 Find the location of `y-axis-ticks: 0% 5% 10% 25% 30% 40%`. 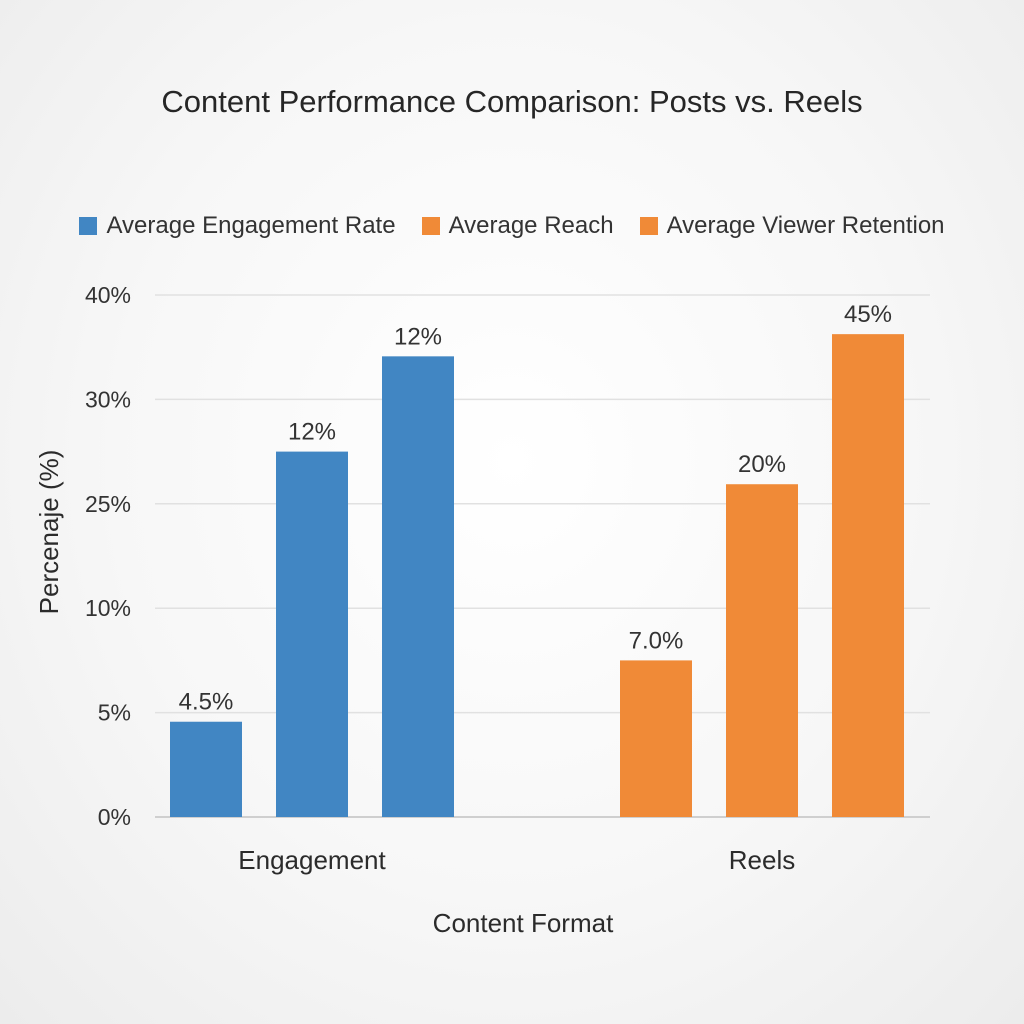

y-axis-ticks: 0% 5% 10% 25% 30% 40% is located at coordinates (108, 556).